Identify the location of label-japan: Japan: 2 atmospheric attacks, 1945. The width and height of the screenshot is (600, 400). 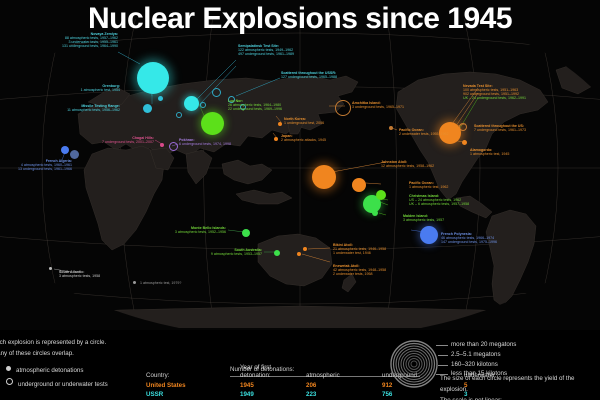
(303, 138).